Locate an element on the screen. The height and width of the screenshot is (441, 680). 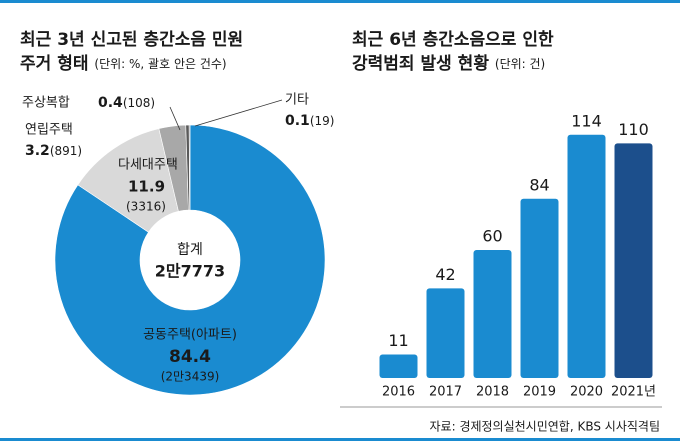
slice-name: 기타 is located at coordinates (297, 100).